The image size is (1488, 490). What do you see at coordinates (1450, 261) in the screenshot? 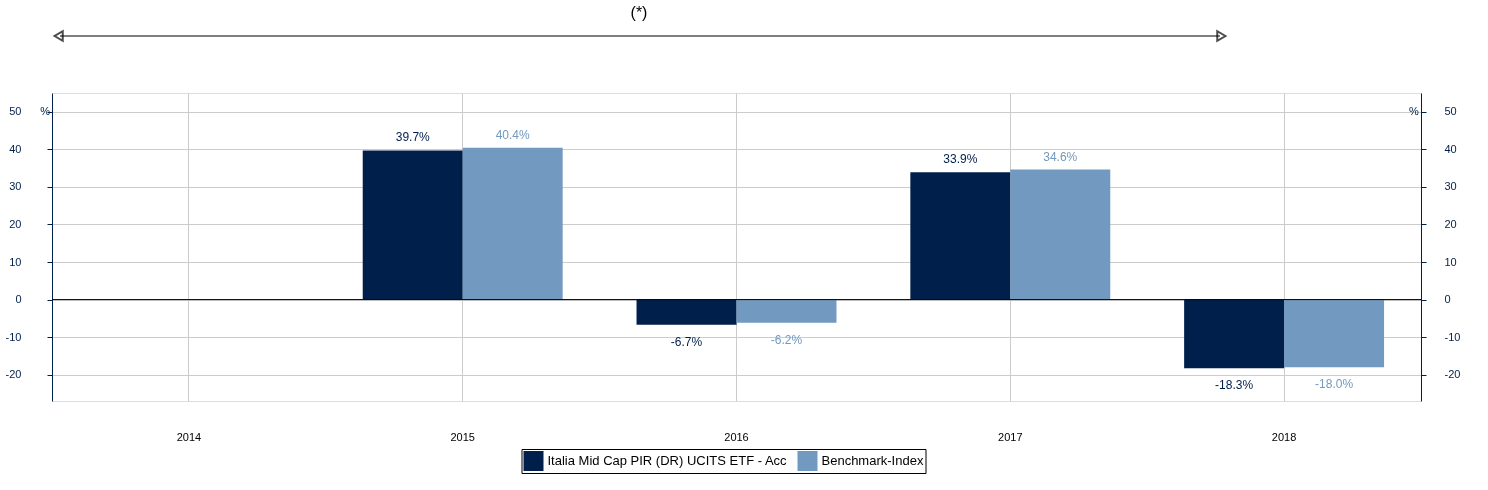
I see `y2-tick-label: 10` at bounding box center [1450, 261].